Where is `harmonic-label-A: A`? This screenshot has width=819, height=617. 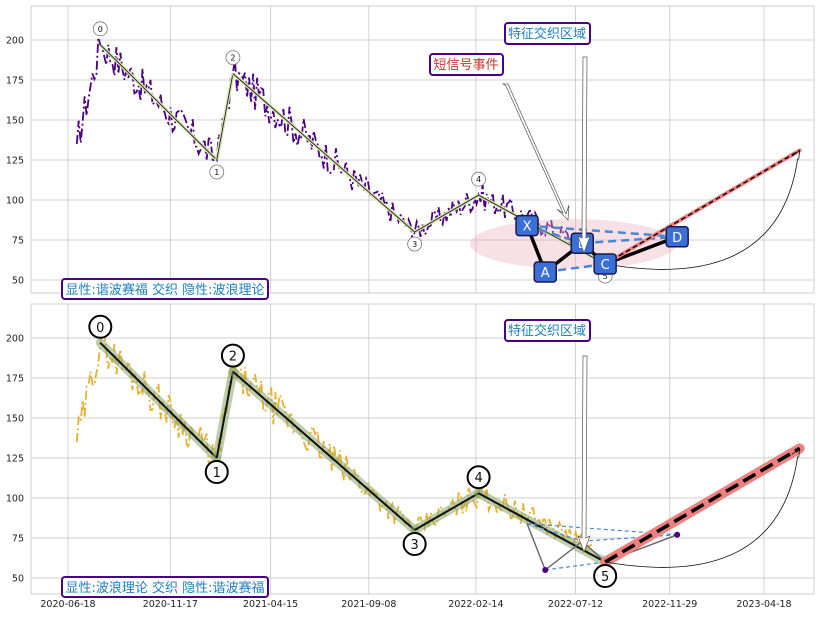
harmonic-label-A: A is located at coordinates (545, 273).